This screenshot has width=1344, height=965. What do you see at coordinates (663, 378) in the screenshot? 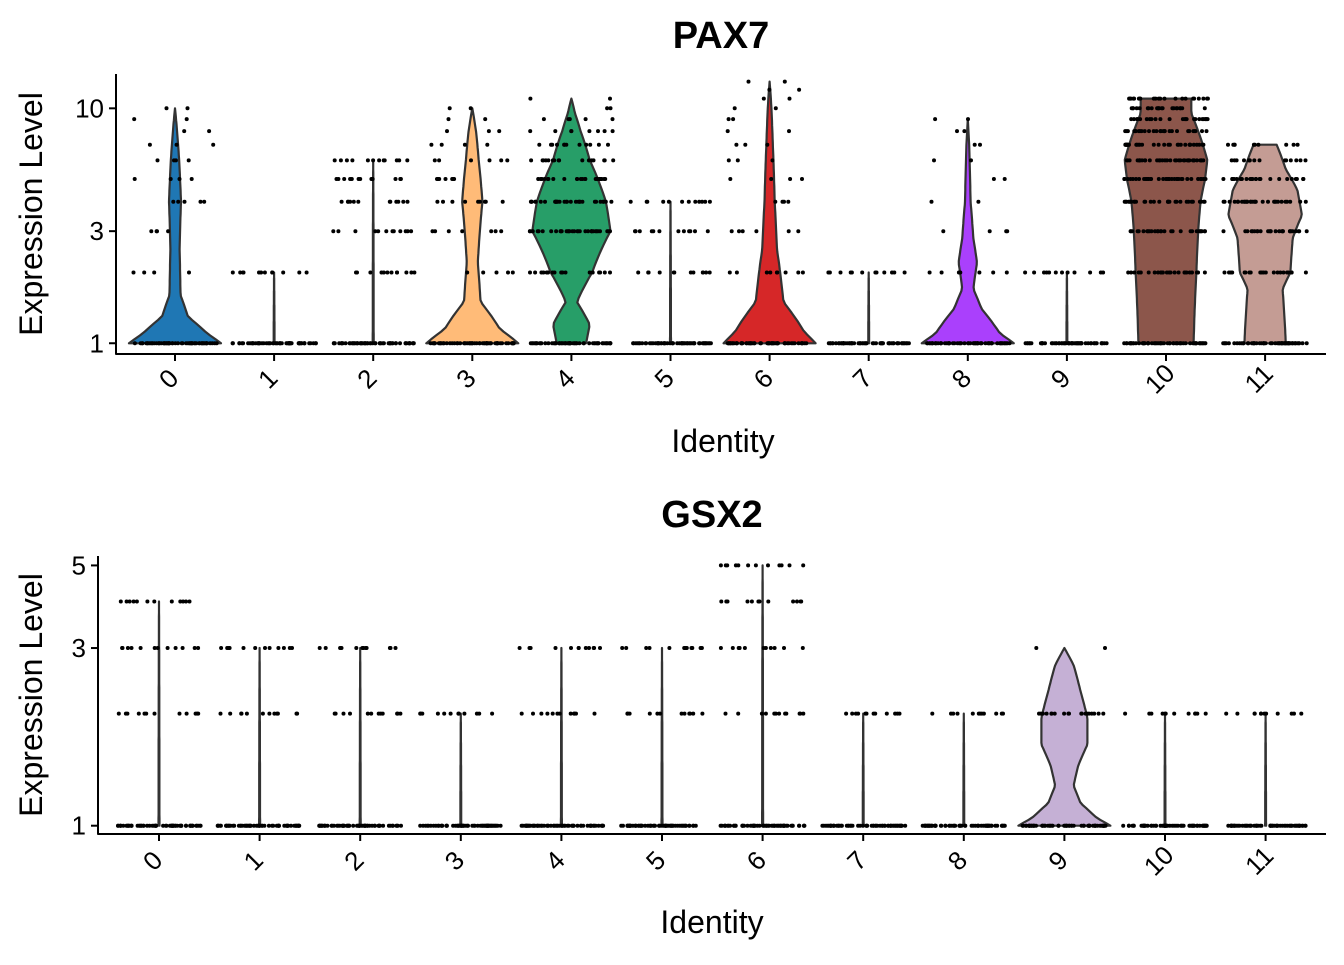
I see `x-tick-label: 5` at bounding box center [663, 378].